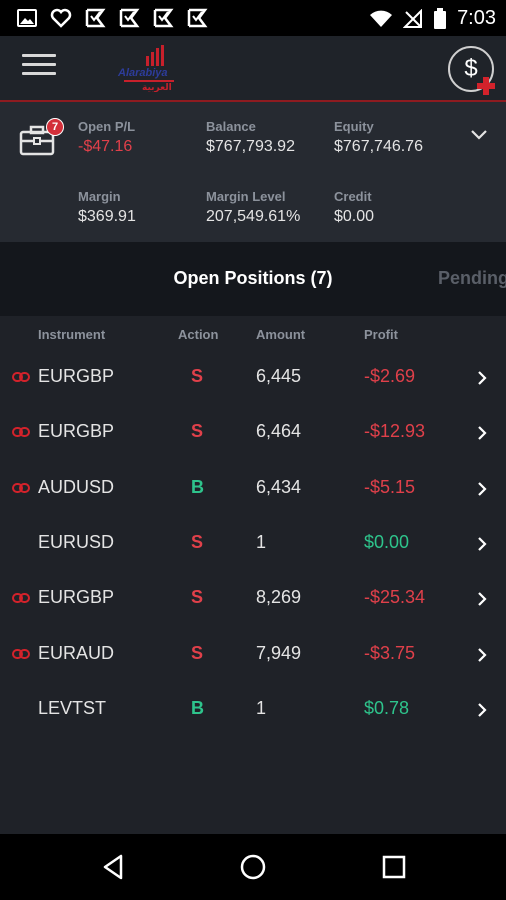 The image size is (506, 900). What do you see at coordinates (76, 652) in the screenshot?
I see `instrument-cell: EURAUD` at bounding box center [76, 652].